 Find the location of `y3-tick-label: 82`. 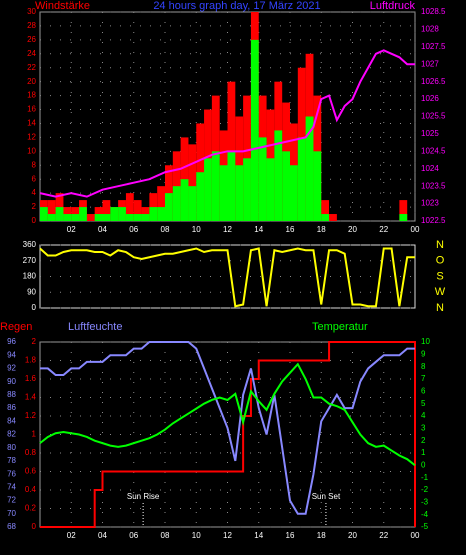

y3-tick-label: 82 is located at coordinates (11, 434).